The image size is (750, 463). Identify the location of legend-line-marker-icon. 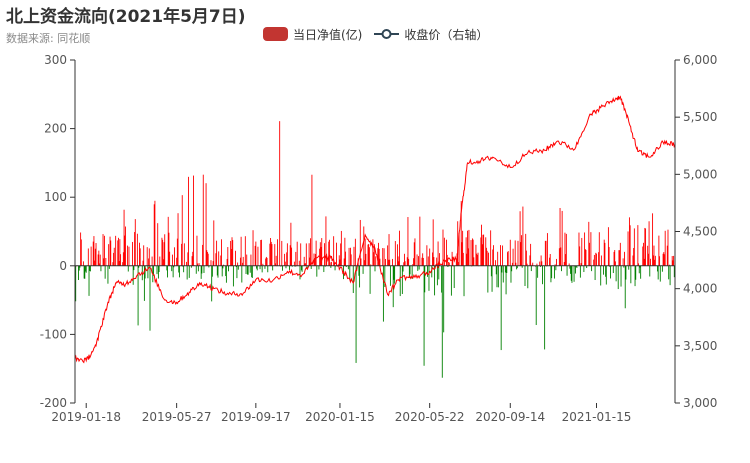
(387, 34).